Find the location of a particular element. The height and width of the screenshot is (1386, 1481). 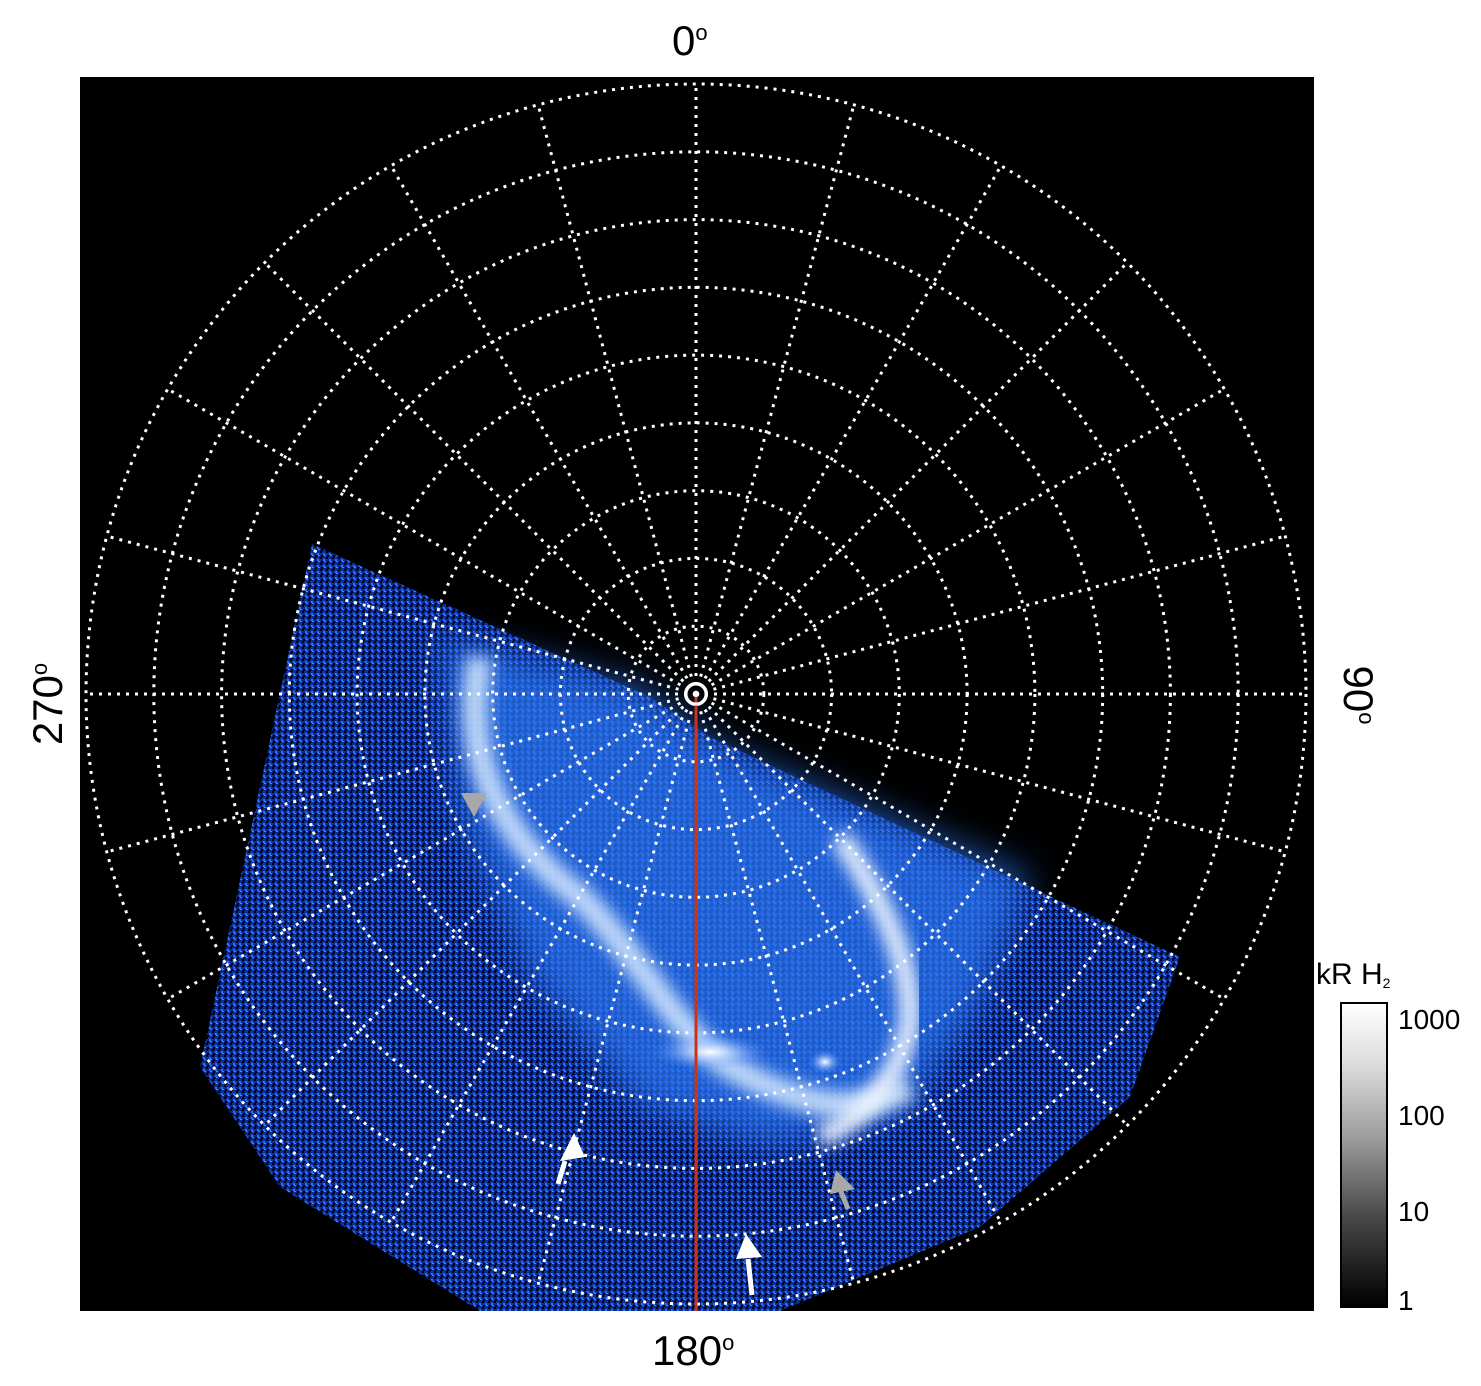

gray-arrowhead-marker is located at coordinates (474, 805).